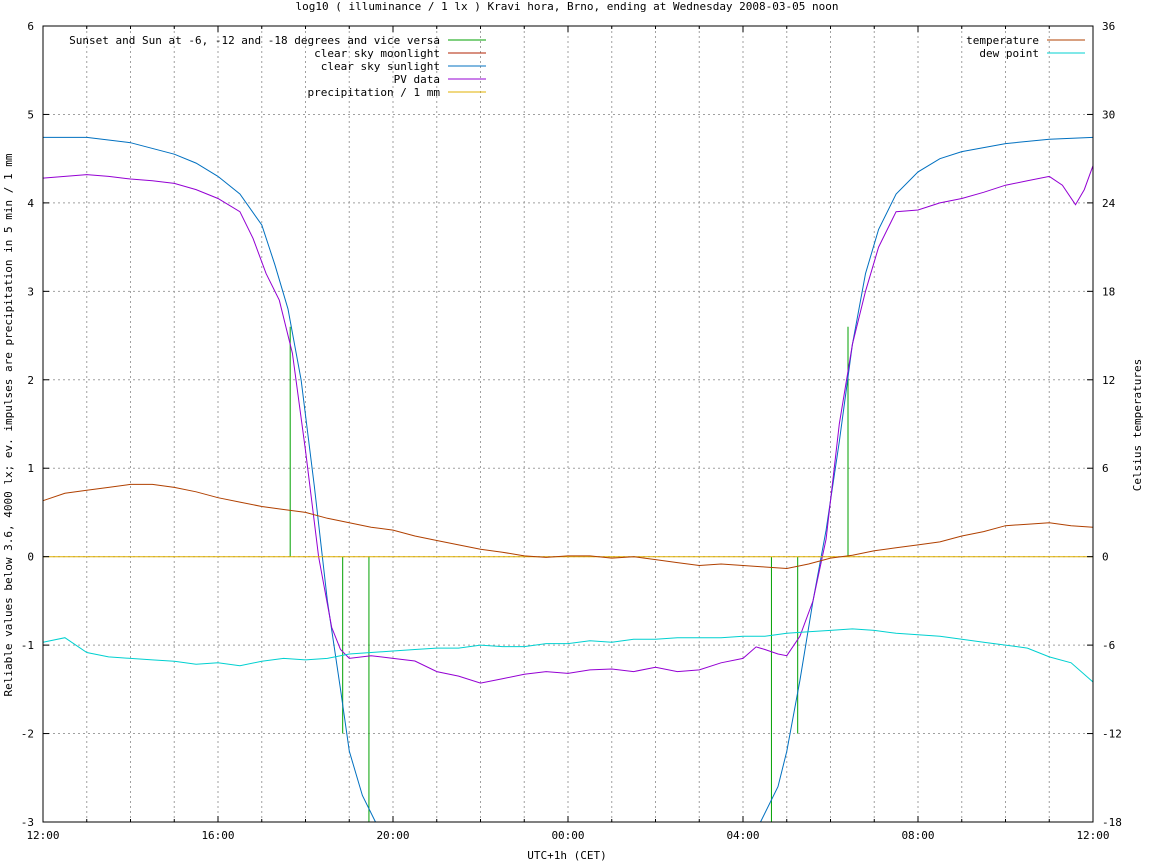 The width and height of the screenshot is (1151, 863). I want to click on y-tick-label: -3, so click(27, 822).